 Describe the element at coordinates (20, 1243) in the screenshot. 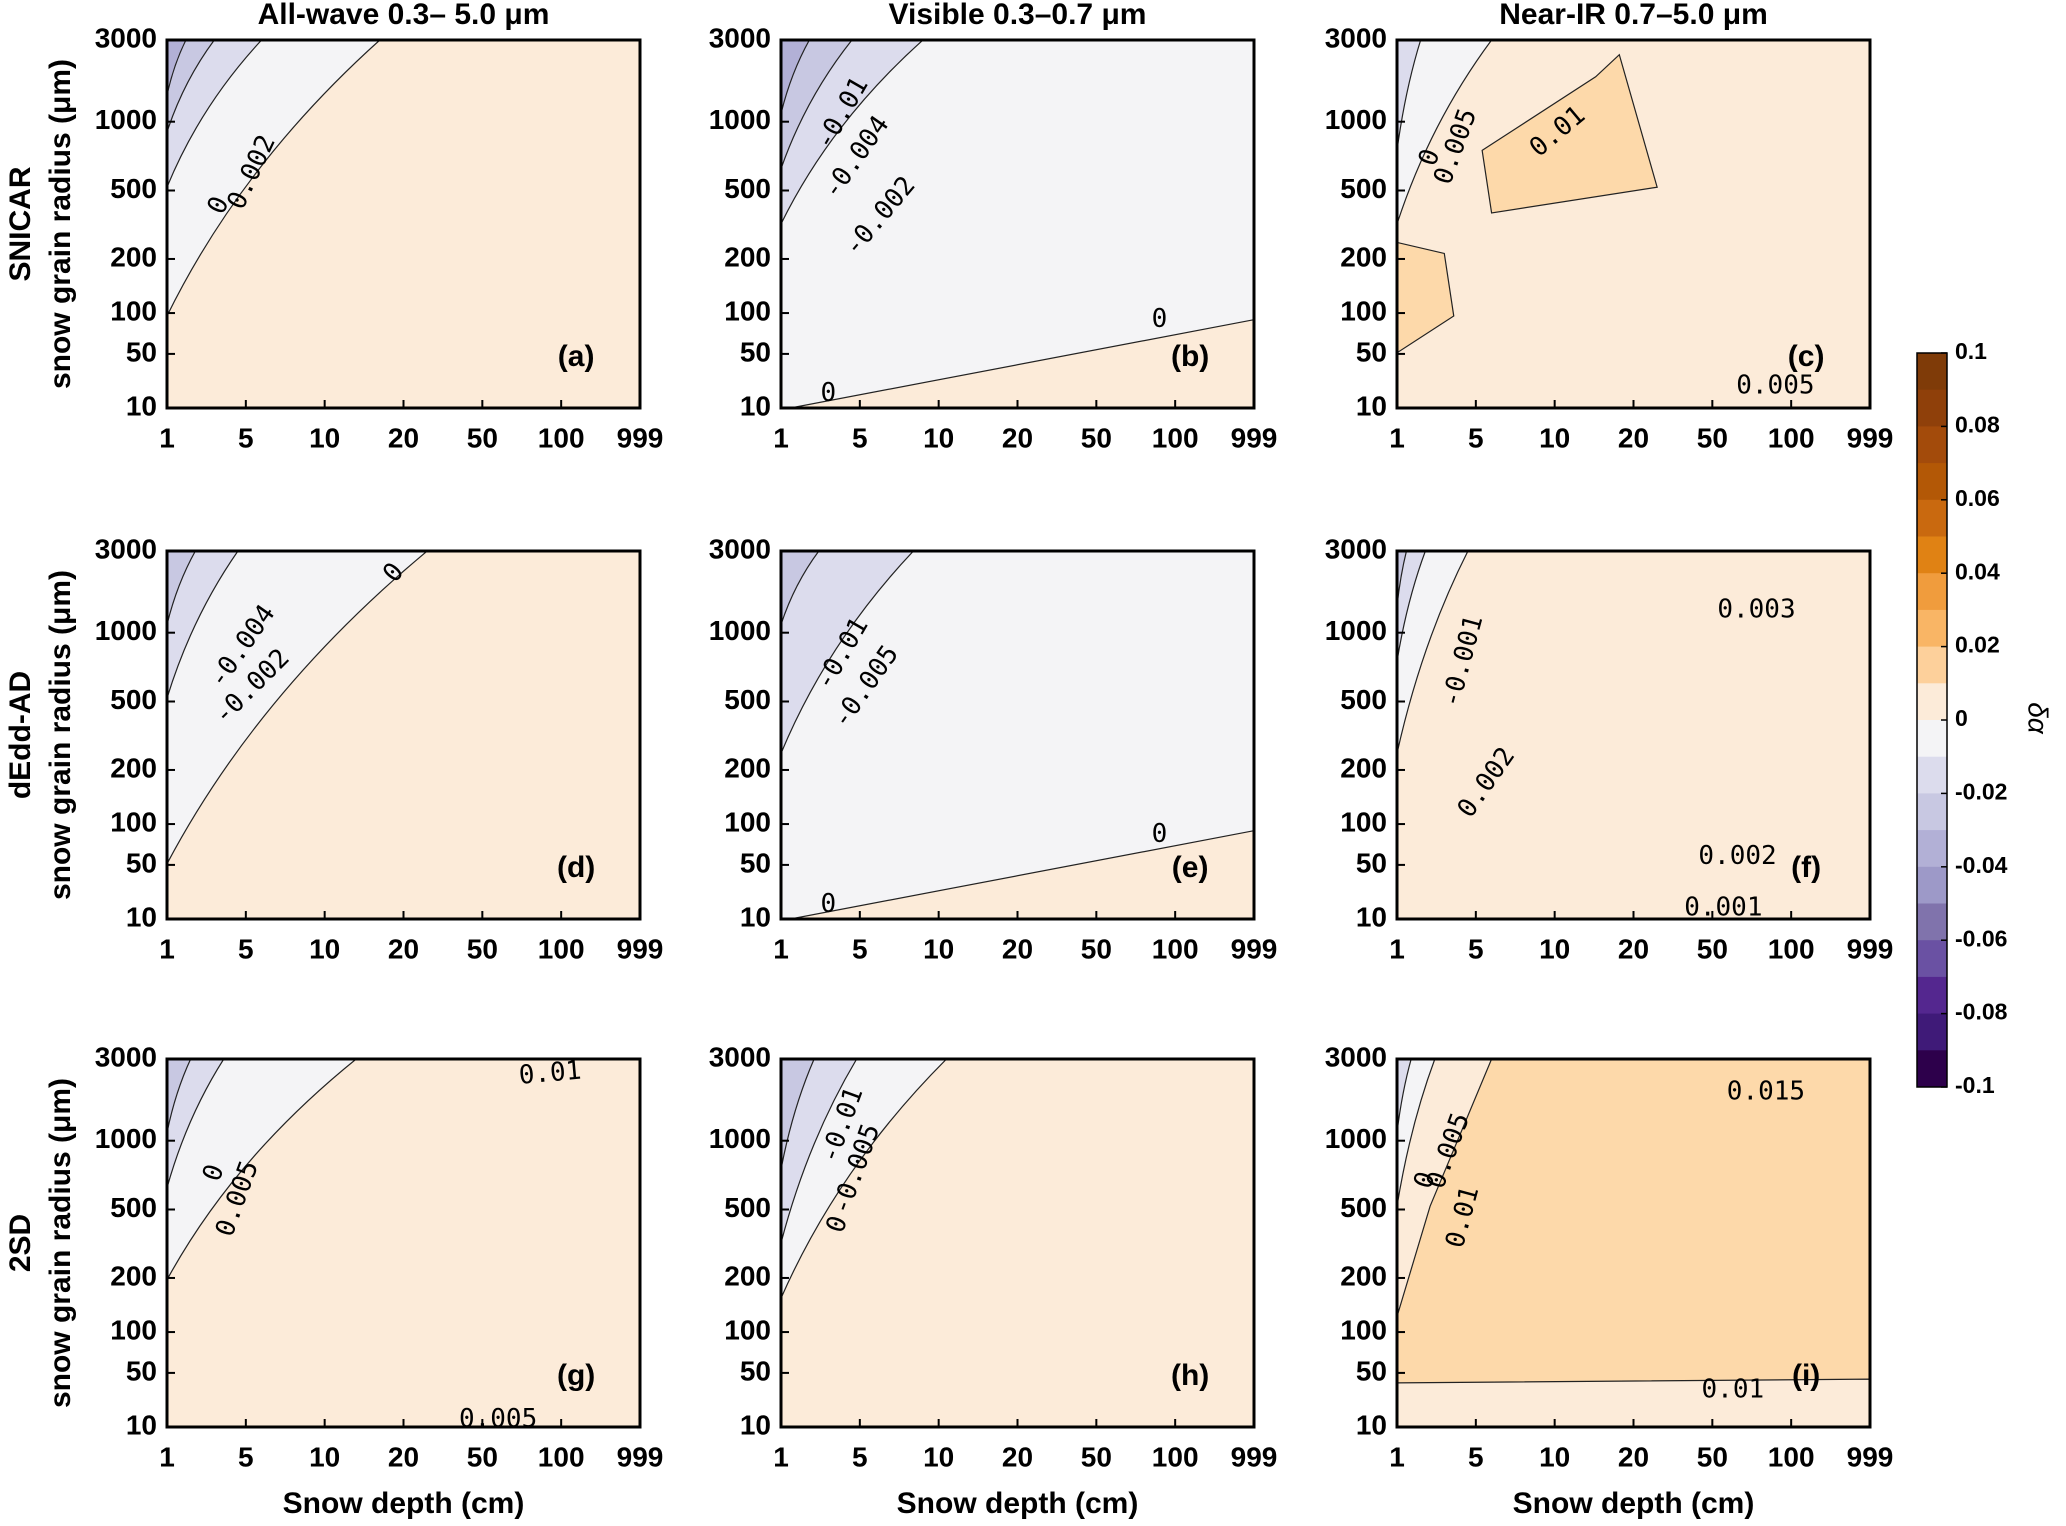

I see `row-label: 2SD` at that location.